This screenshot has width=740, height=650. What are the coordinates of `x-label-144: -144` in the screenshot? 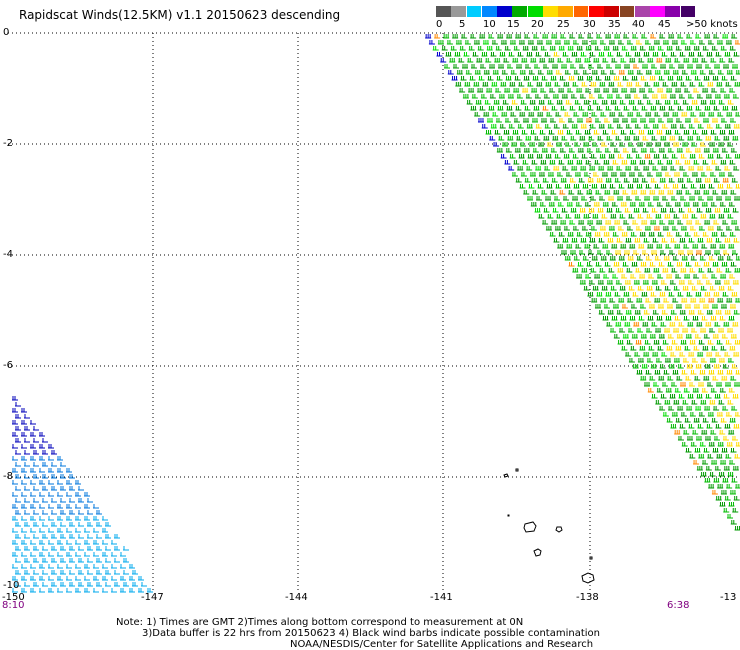 It's located at (296, 597).